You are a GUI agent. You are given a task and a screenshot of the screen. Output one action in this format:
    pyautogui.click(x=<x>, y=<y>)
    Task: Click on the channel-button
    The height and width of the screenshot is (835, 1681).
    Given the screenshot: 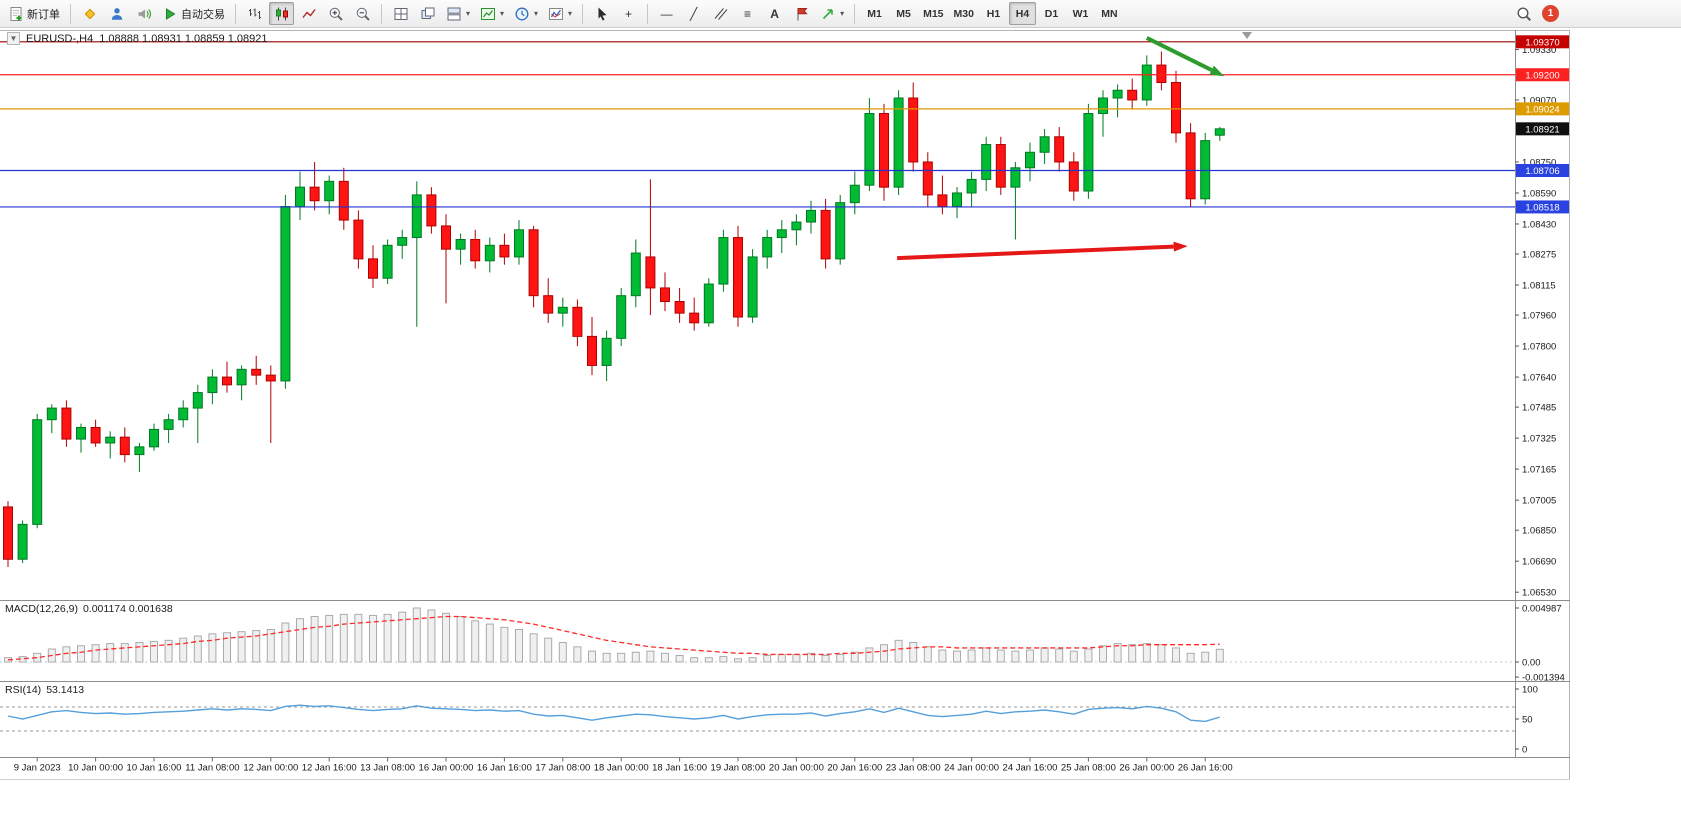 What is the action you would take?
    pyautogui.click(x=720, y=13)
    